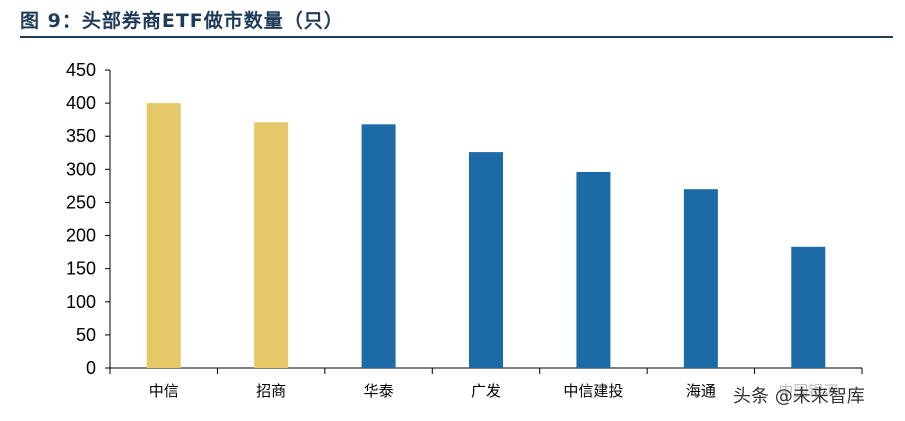 The image size is (905, 421). What do you see at coordinates (271, 391) in the screenshot?
I see `x-category-label: 招商` at bounding box center [271, 391].